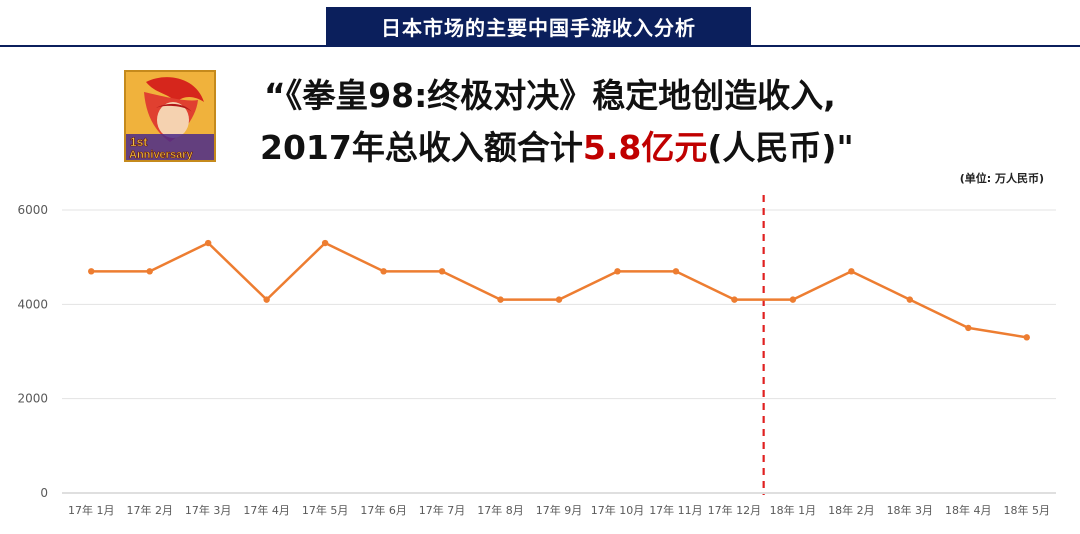 This screenshot has width=1080, height=534. What do you see at coordinates (618, 510) in the screenshot?
I see `x-tick-label: 17年 10月` at bounding box center [618, 510].